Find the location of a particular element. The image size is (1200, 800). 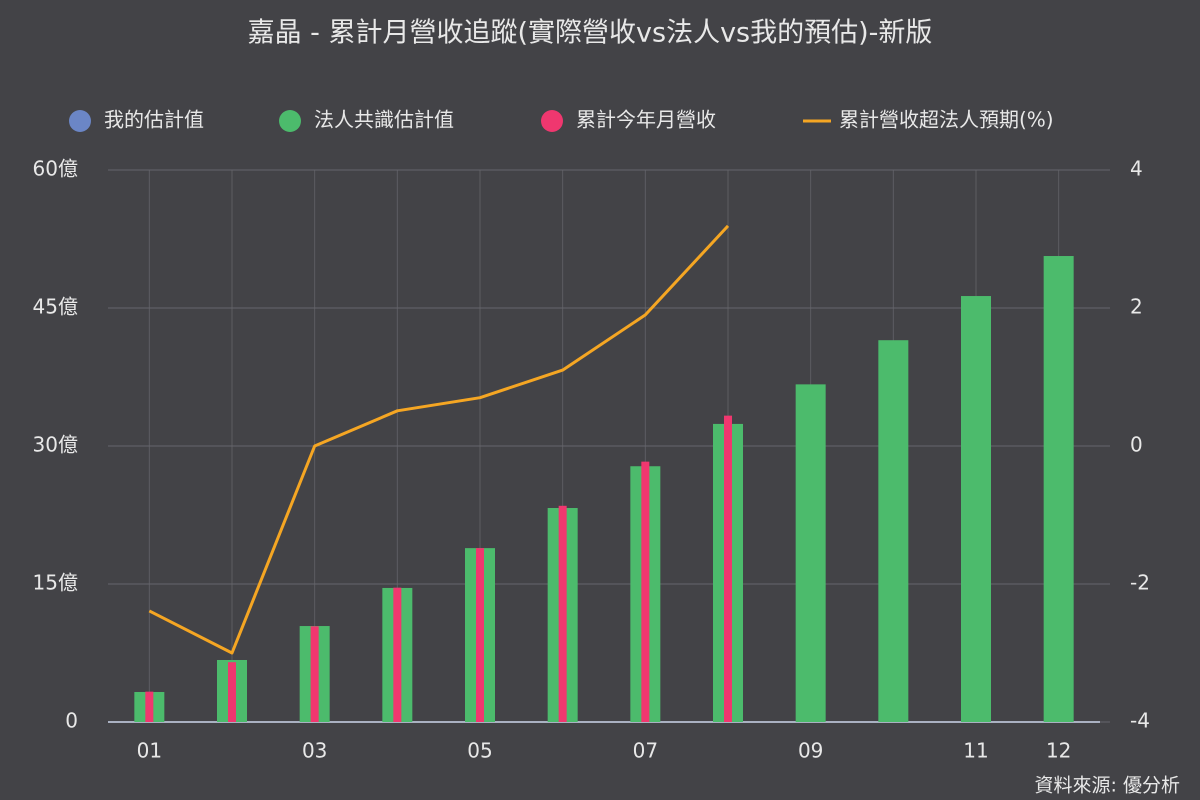

y-tick-label: 60億 is located at coordinates (55, 169).